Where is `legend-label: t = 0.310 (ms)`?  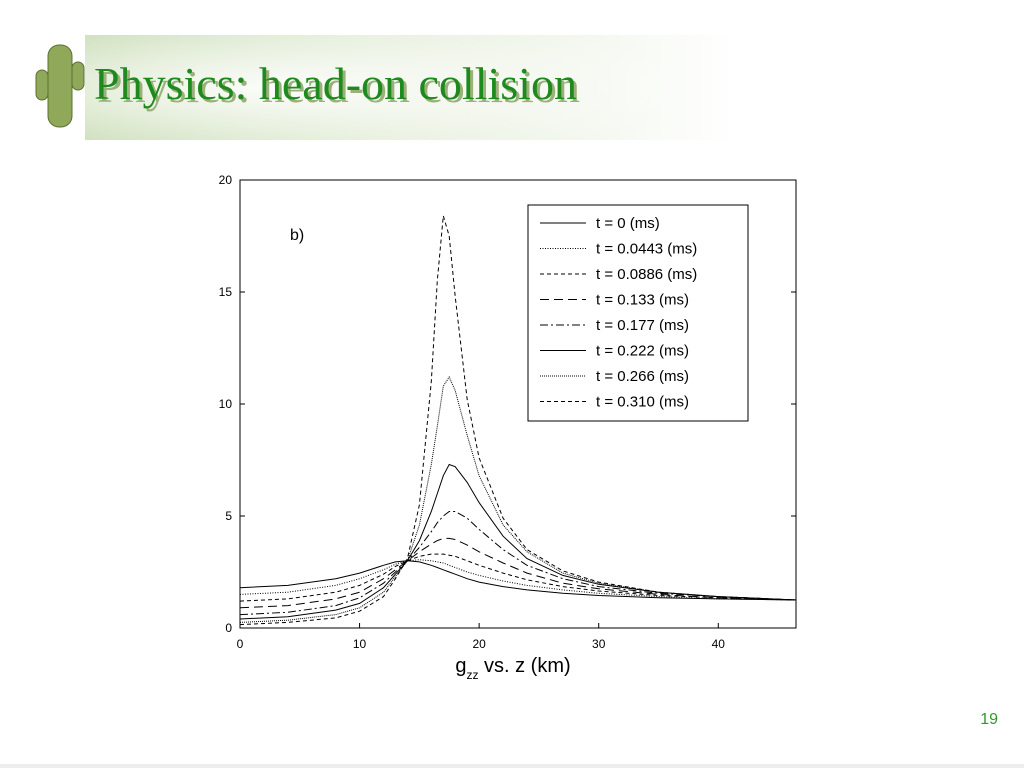
legend-label: t = 0.310 (ms) is located at coordinates (642, 402).